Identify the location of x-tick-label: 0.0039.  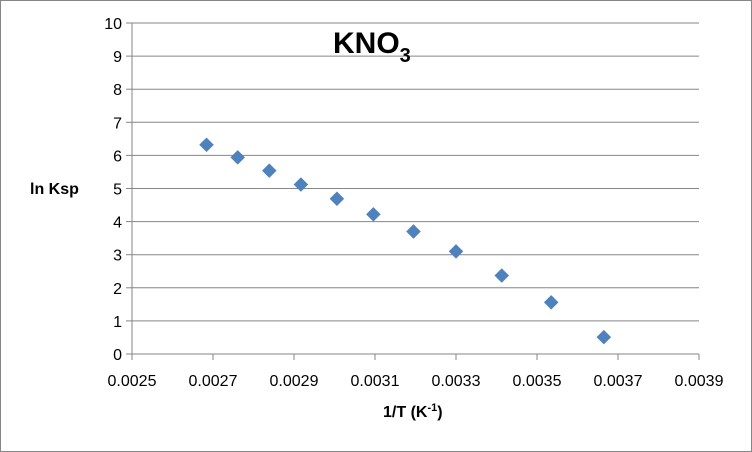
(699, 381).